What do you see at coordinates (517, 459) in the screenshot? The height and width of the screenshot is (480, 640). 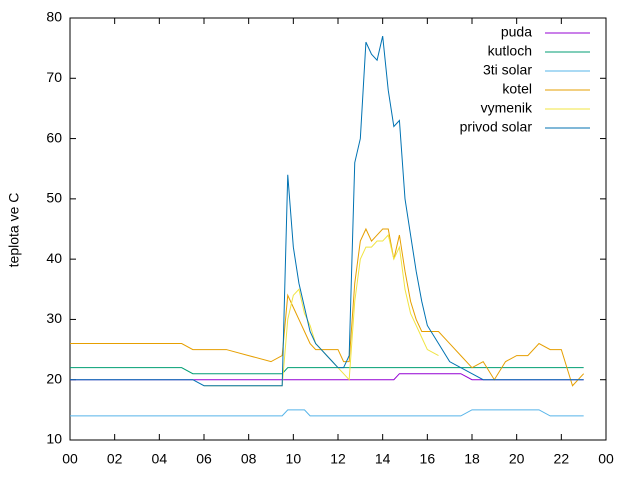 I see `x-tick-label: 20` at bounding box center [517, 459].